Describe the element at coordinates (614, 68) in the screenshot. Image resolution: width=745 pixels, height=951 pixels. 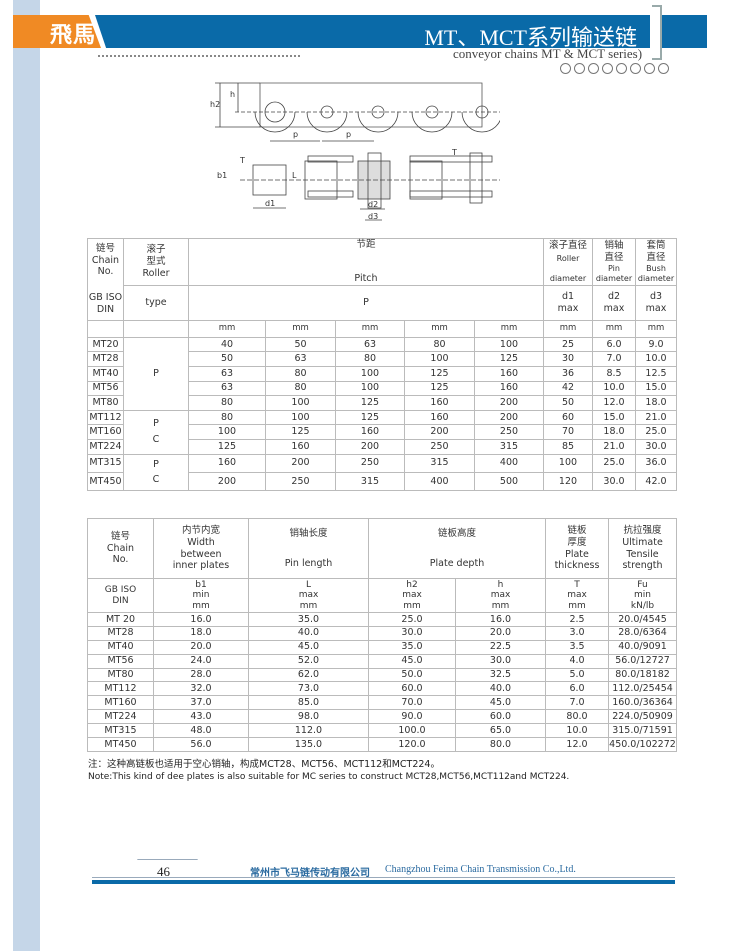
I see `circle-decoration` at that location.